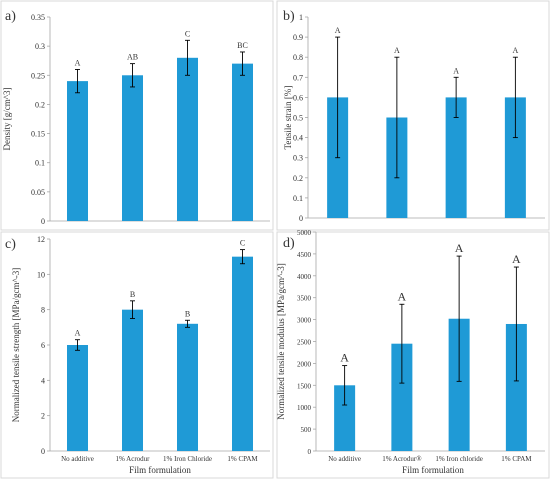 Image resolution: width=550 pixels, height=479 pixels. I want to click on y-tick-label: 8, so click(43, 310).